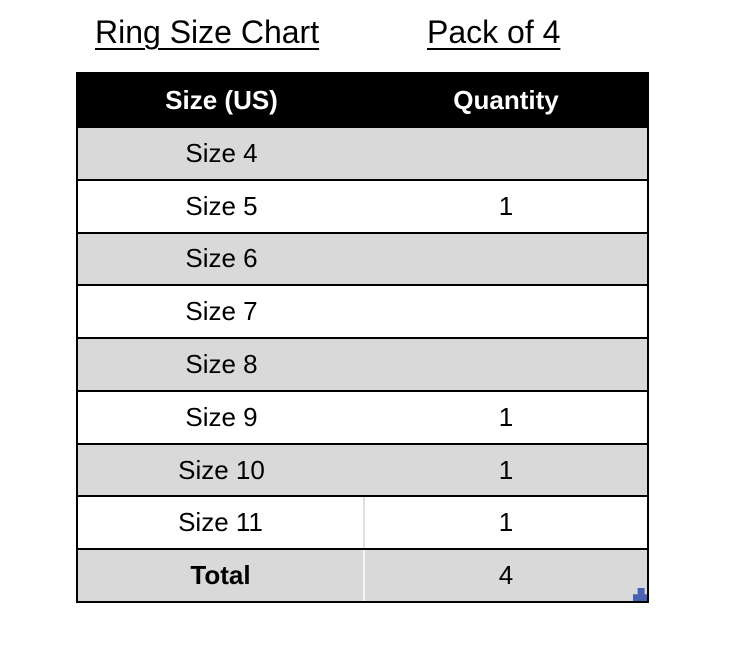  I want to click on size-cell: Size 4, so click(221, 152).